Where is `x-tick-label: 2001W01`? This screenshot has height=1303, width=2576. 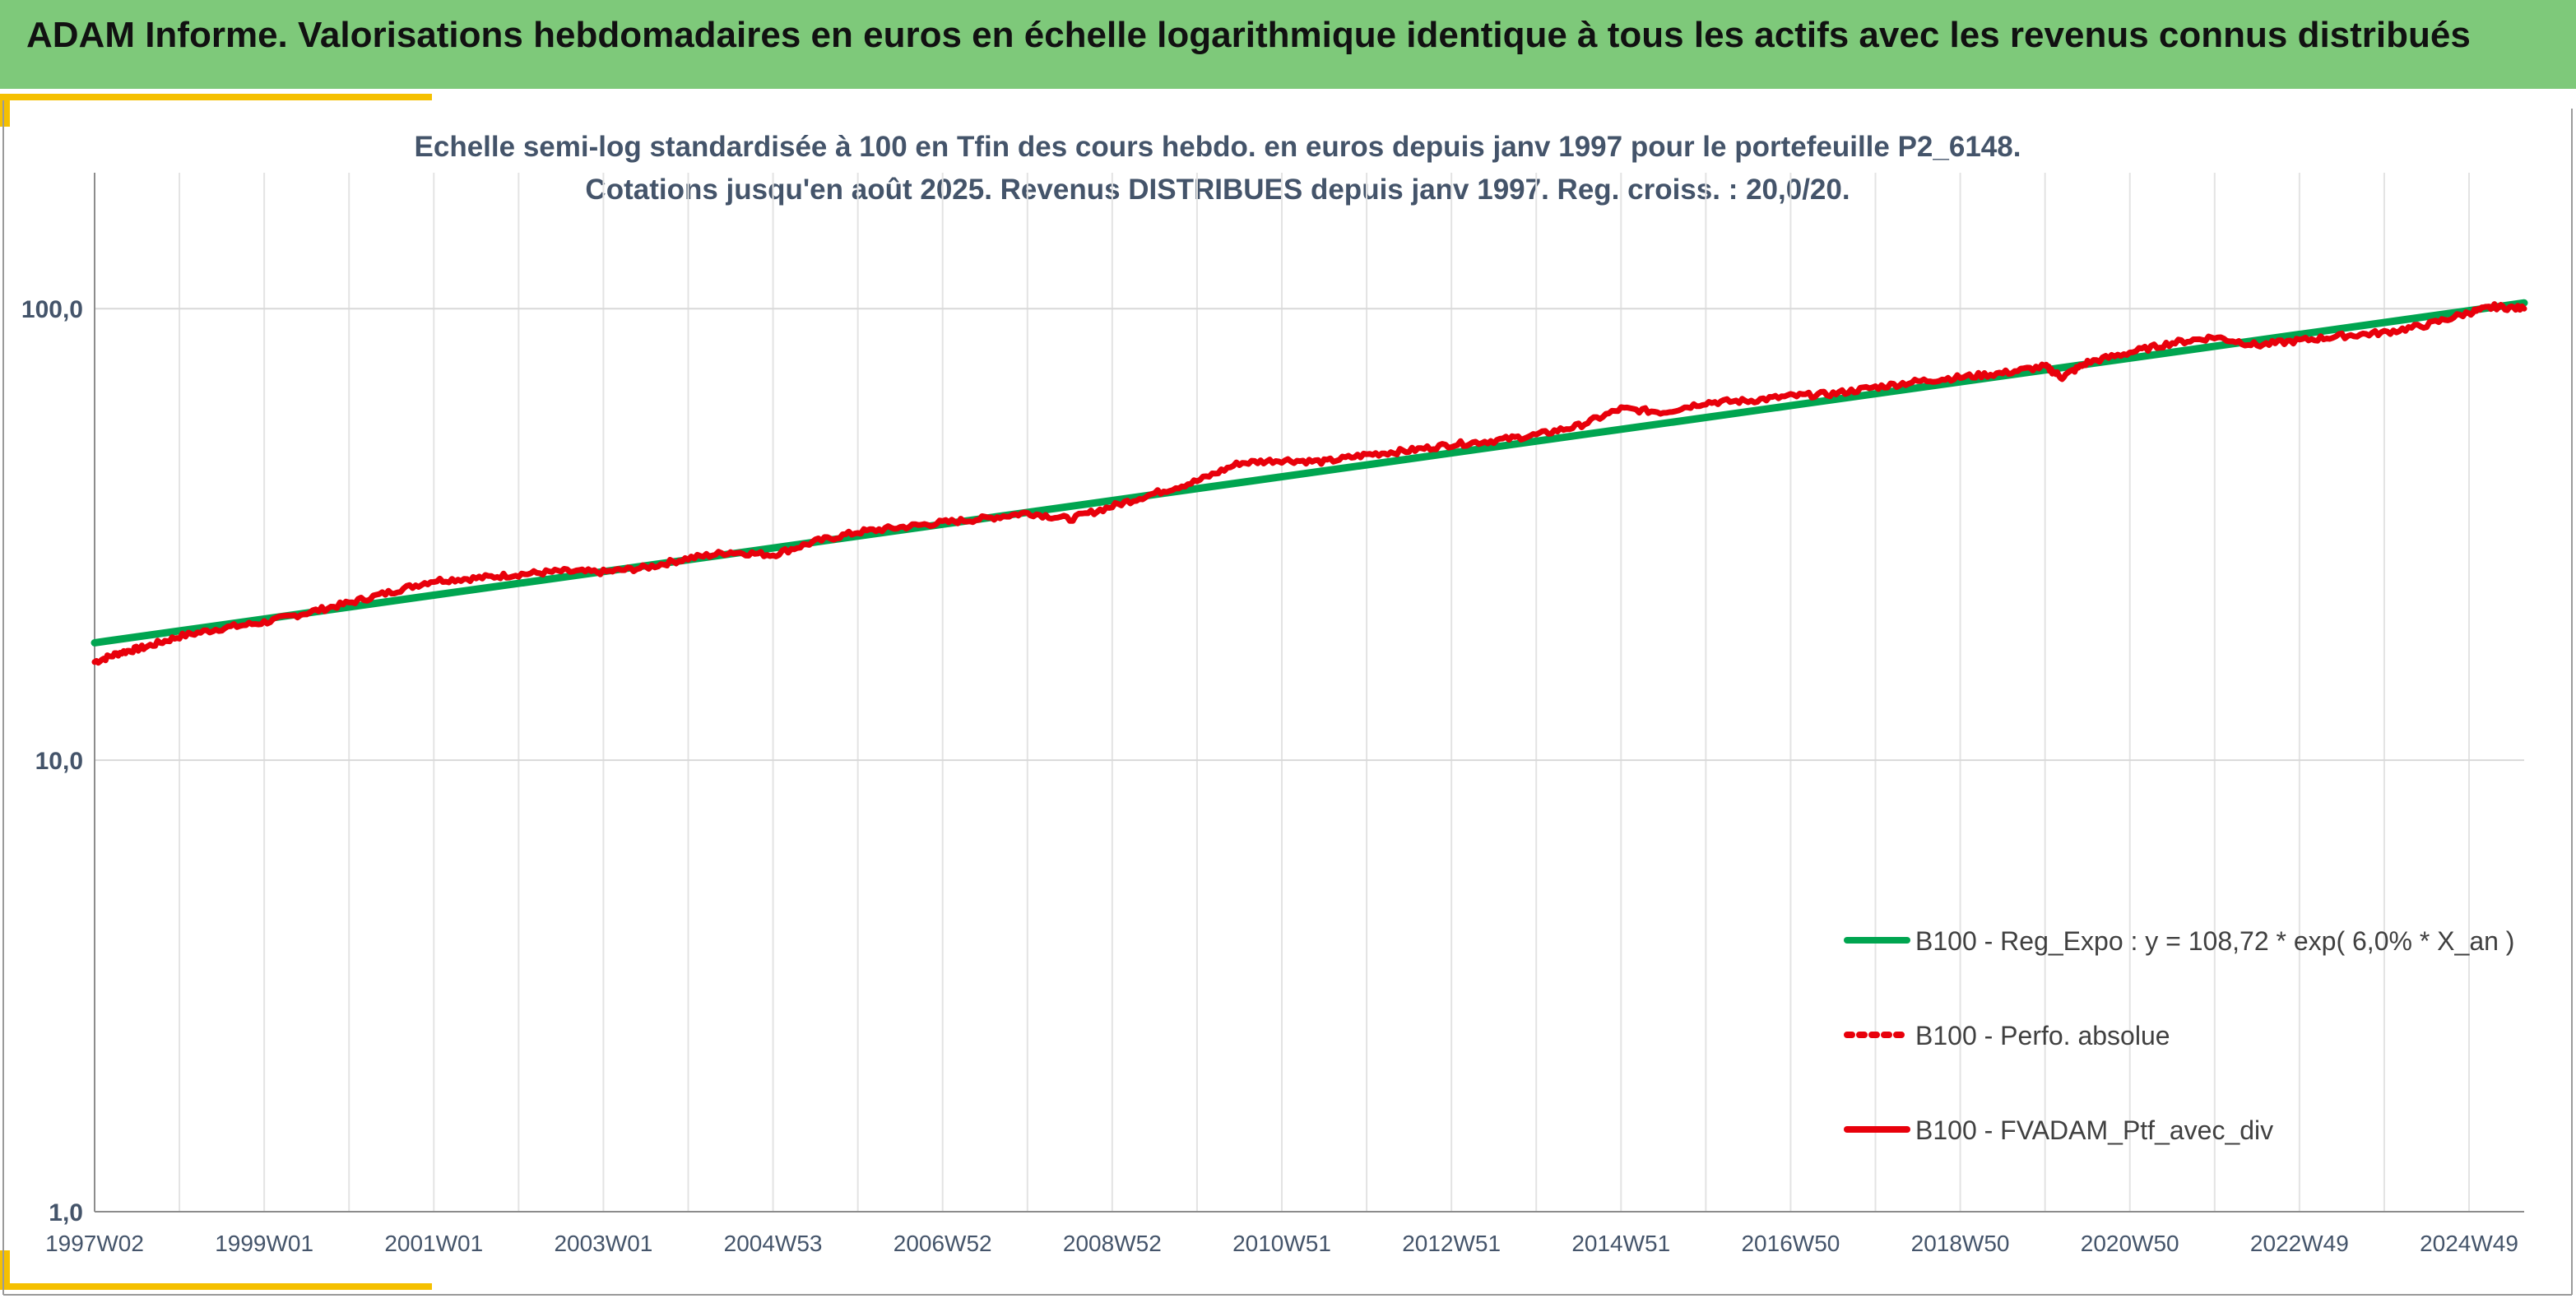
x-tick-label: 2001W01 is located at coordinates (433, 1243).